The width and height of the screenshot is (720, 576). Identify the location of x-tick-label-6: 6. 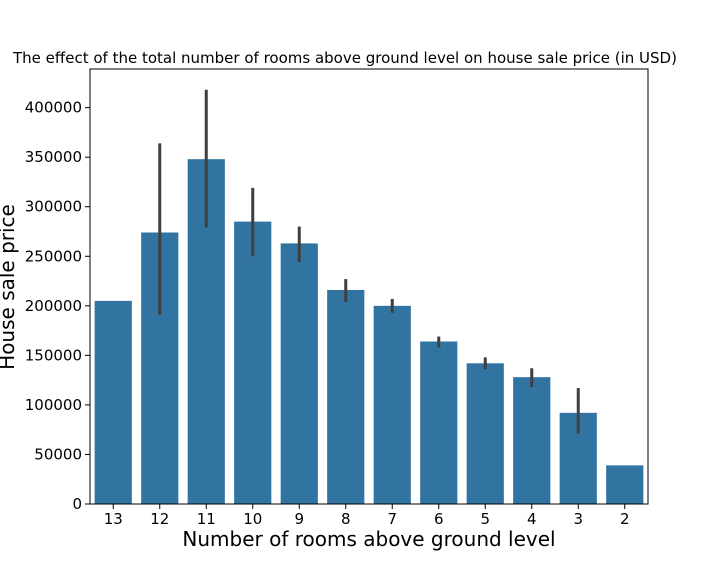
(439, 519).